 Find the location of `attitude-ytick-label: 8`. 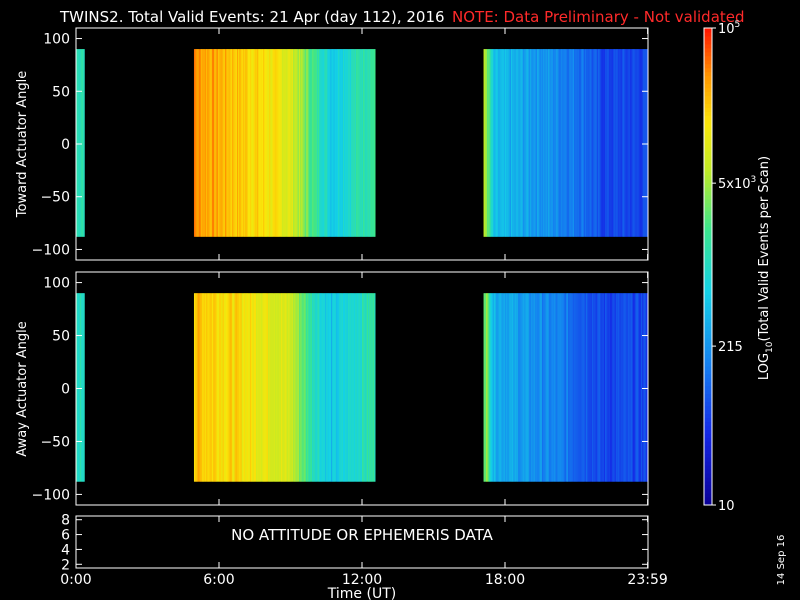

attitude-ytick-label: 8 is located at coordinates (65, 521).